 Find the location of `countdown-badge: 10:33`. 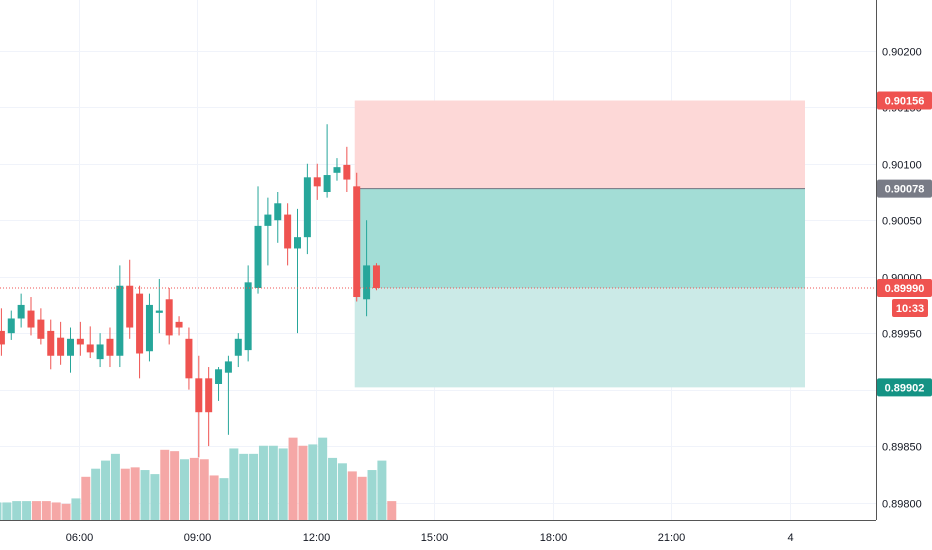

countdown-badge: 10:33 is located at coordinates (910, 307).